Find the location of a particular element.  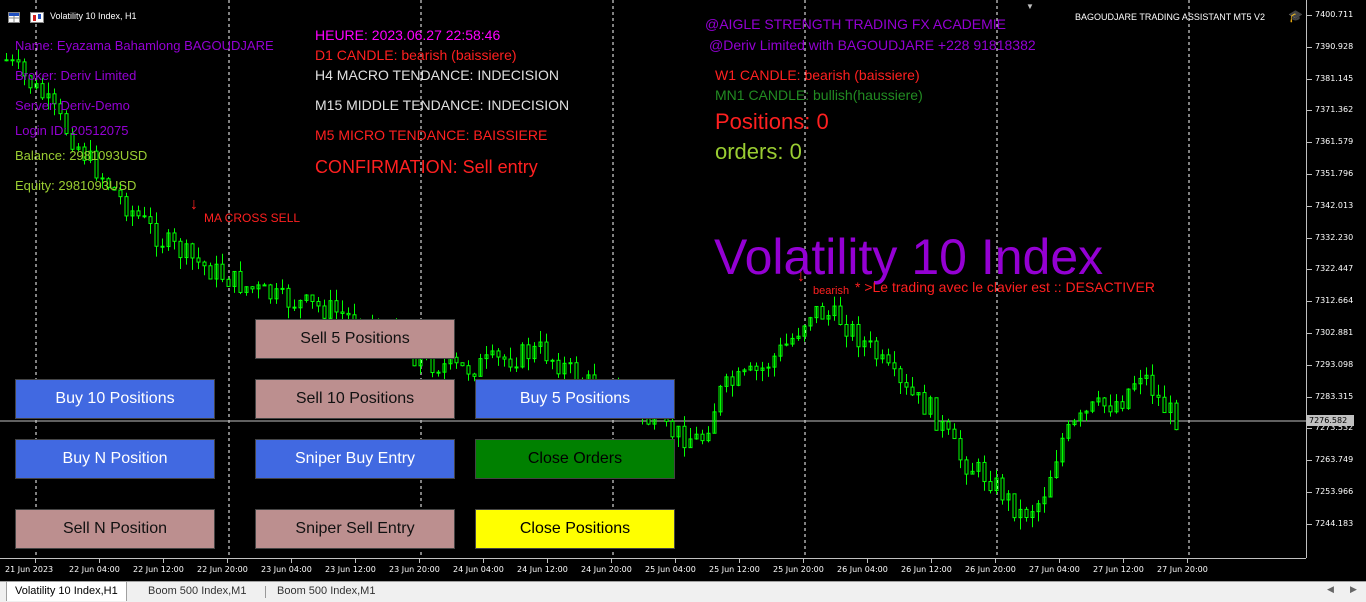

price-label: 7390.928 is located at coordinates (1334, 46).